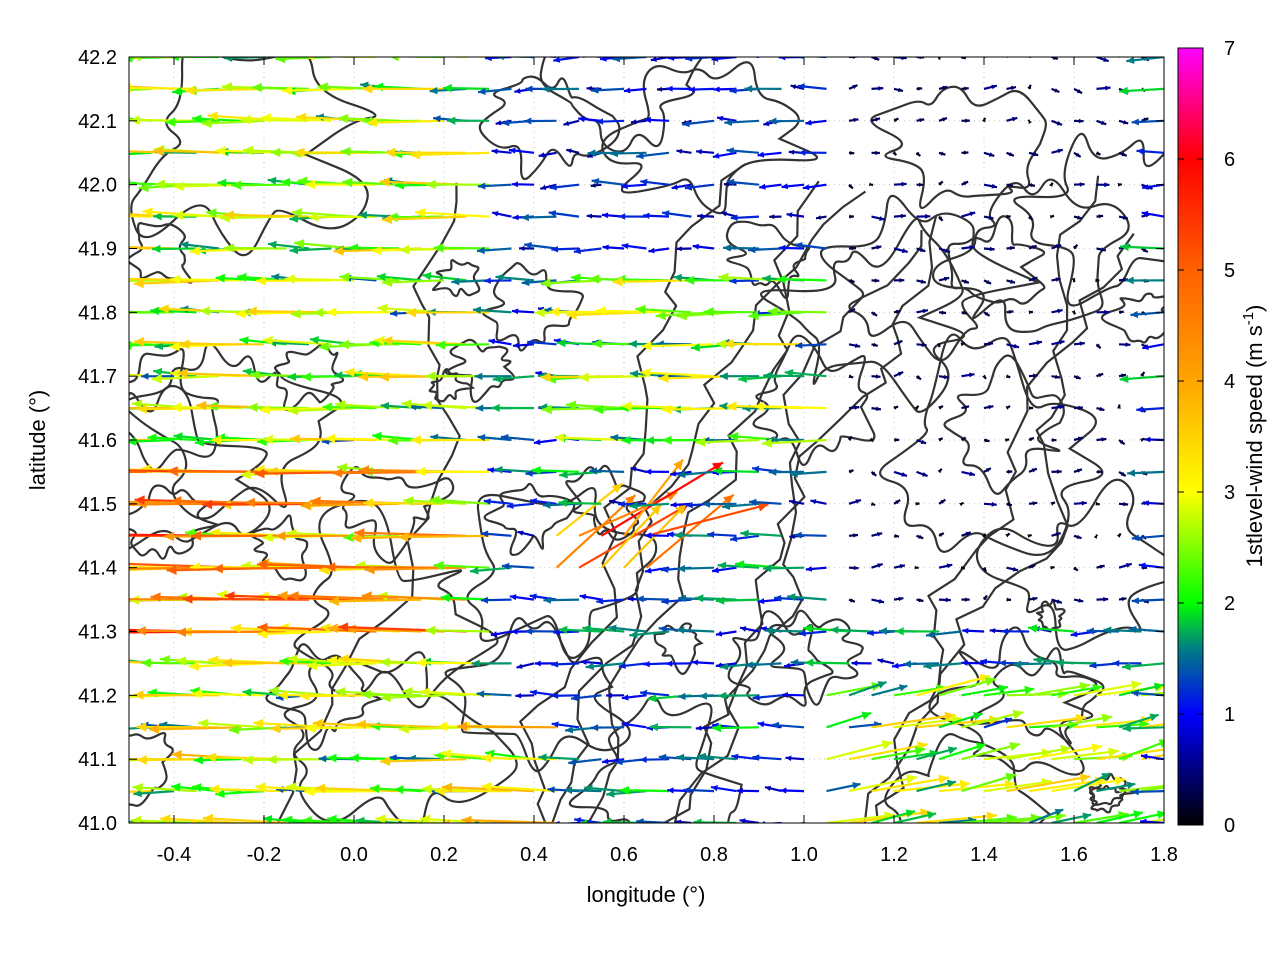 The height and width of the screenshot is (960, 1280). I want to click on y-tick-label: 41.6, so click(97, 441).